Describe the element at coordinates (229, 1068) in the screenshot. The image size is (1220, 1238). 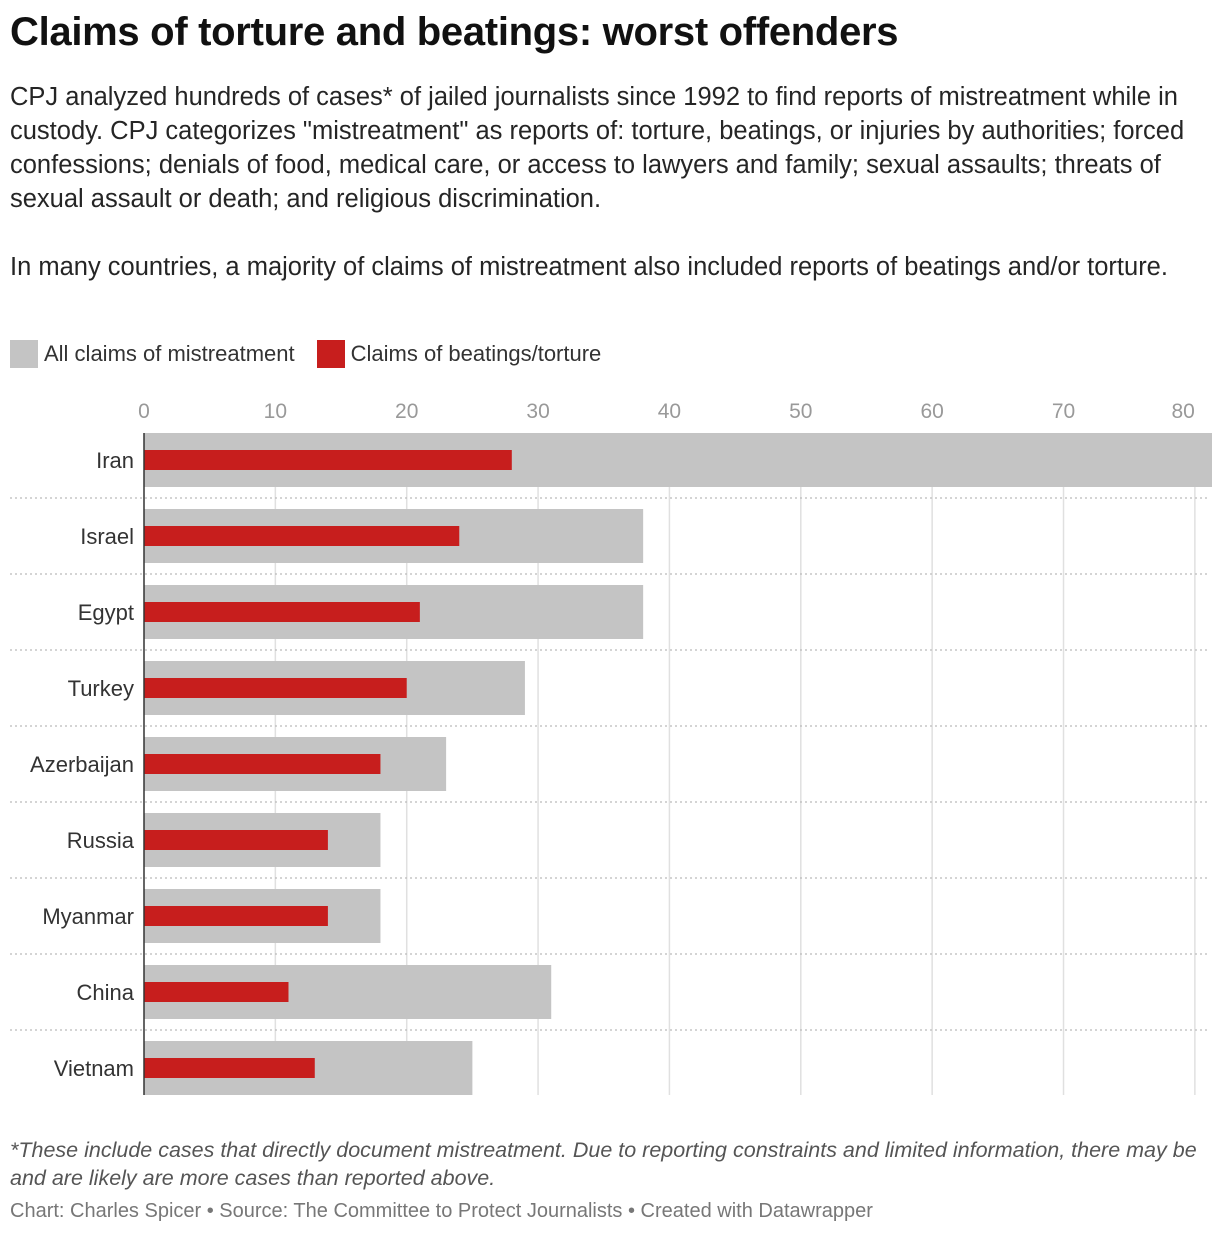
I see `bar-beatings-vietnam` at that location.